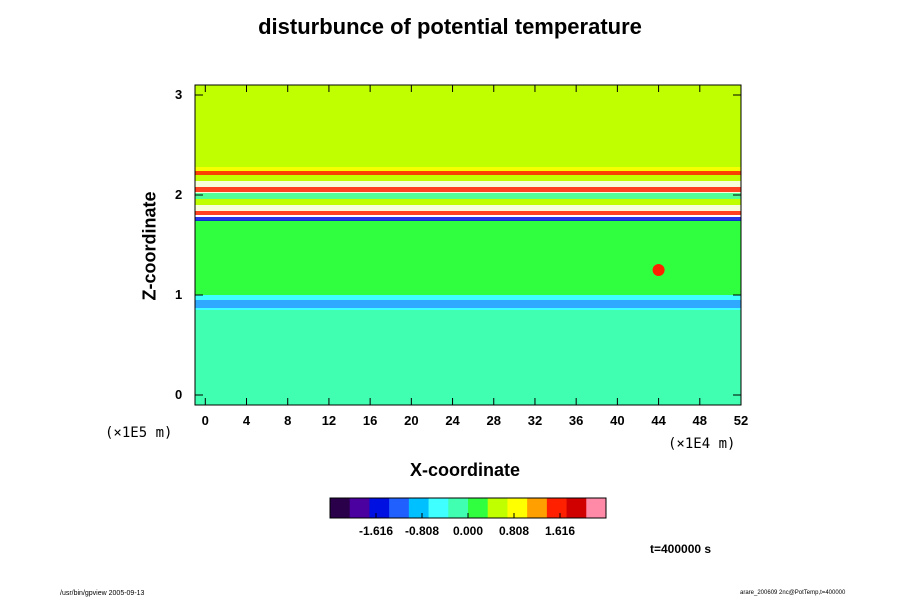  I want to click on x-tick-label: 20, so click(411, 420).